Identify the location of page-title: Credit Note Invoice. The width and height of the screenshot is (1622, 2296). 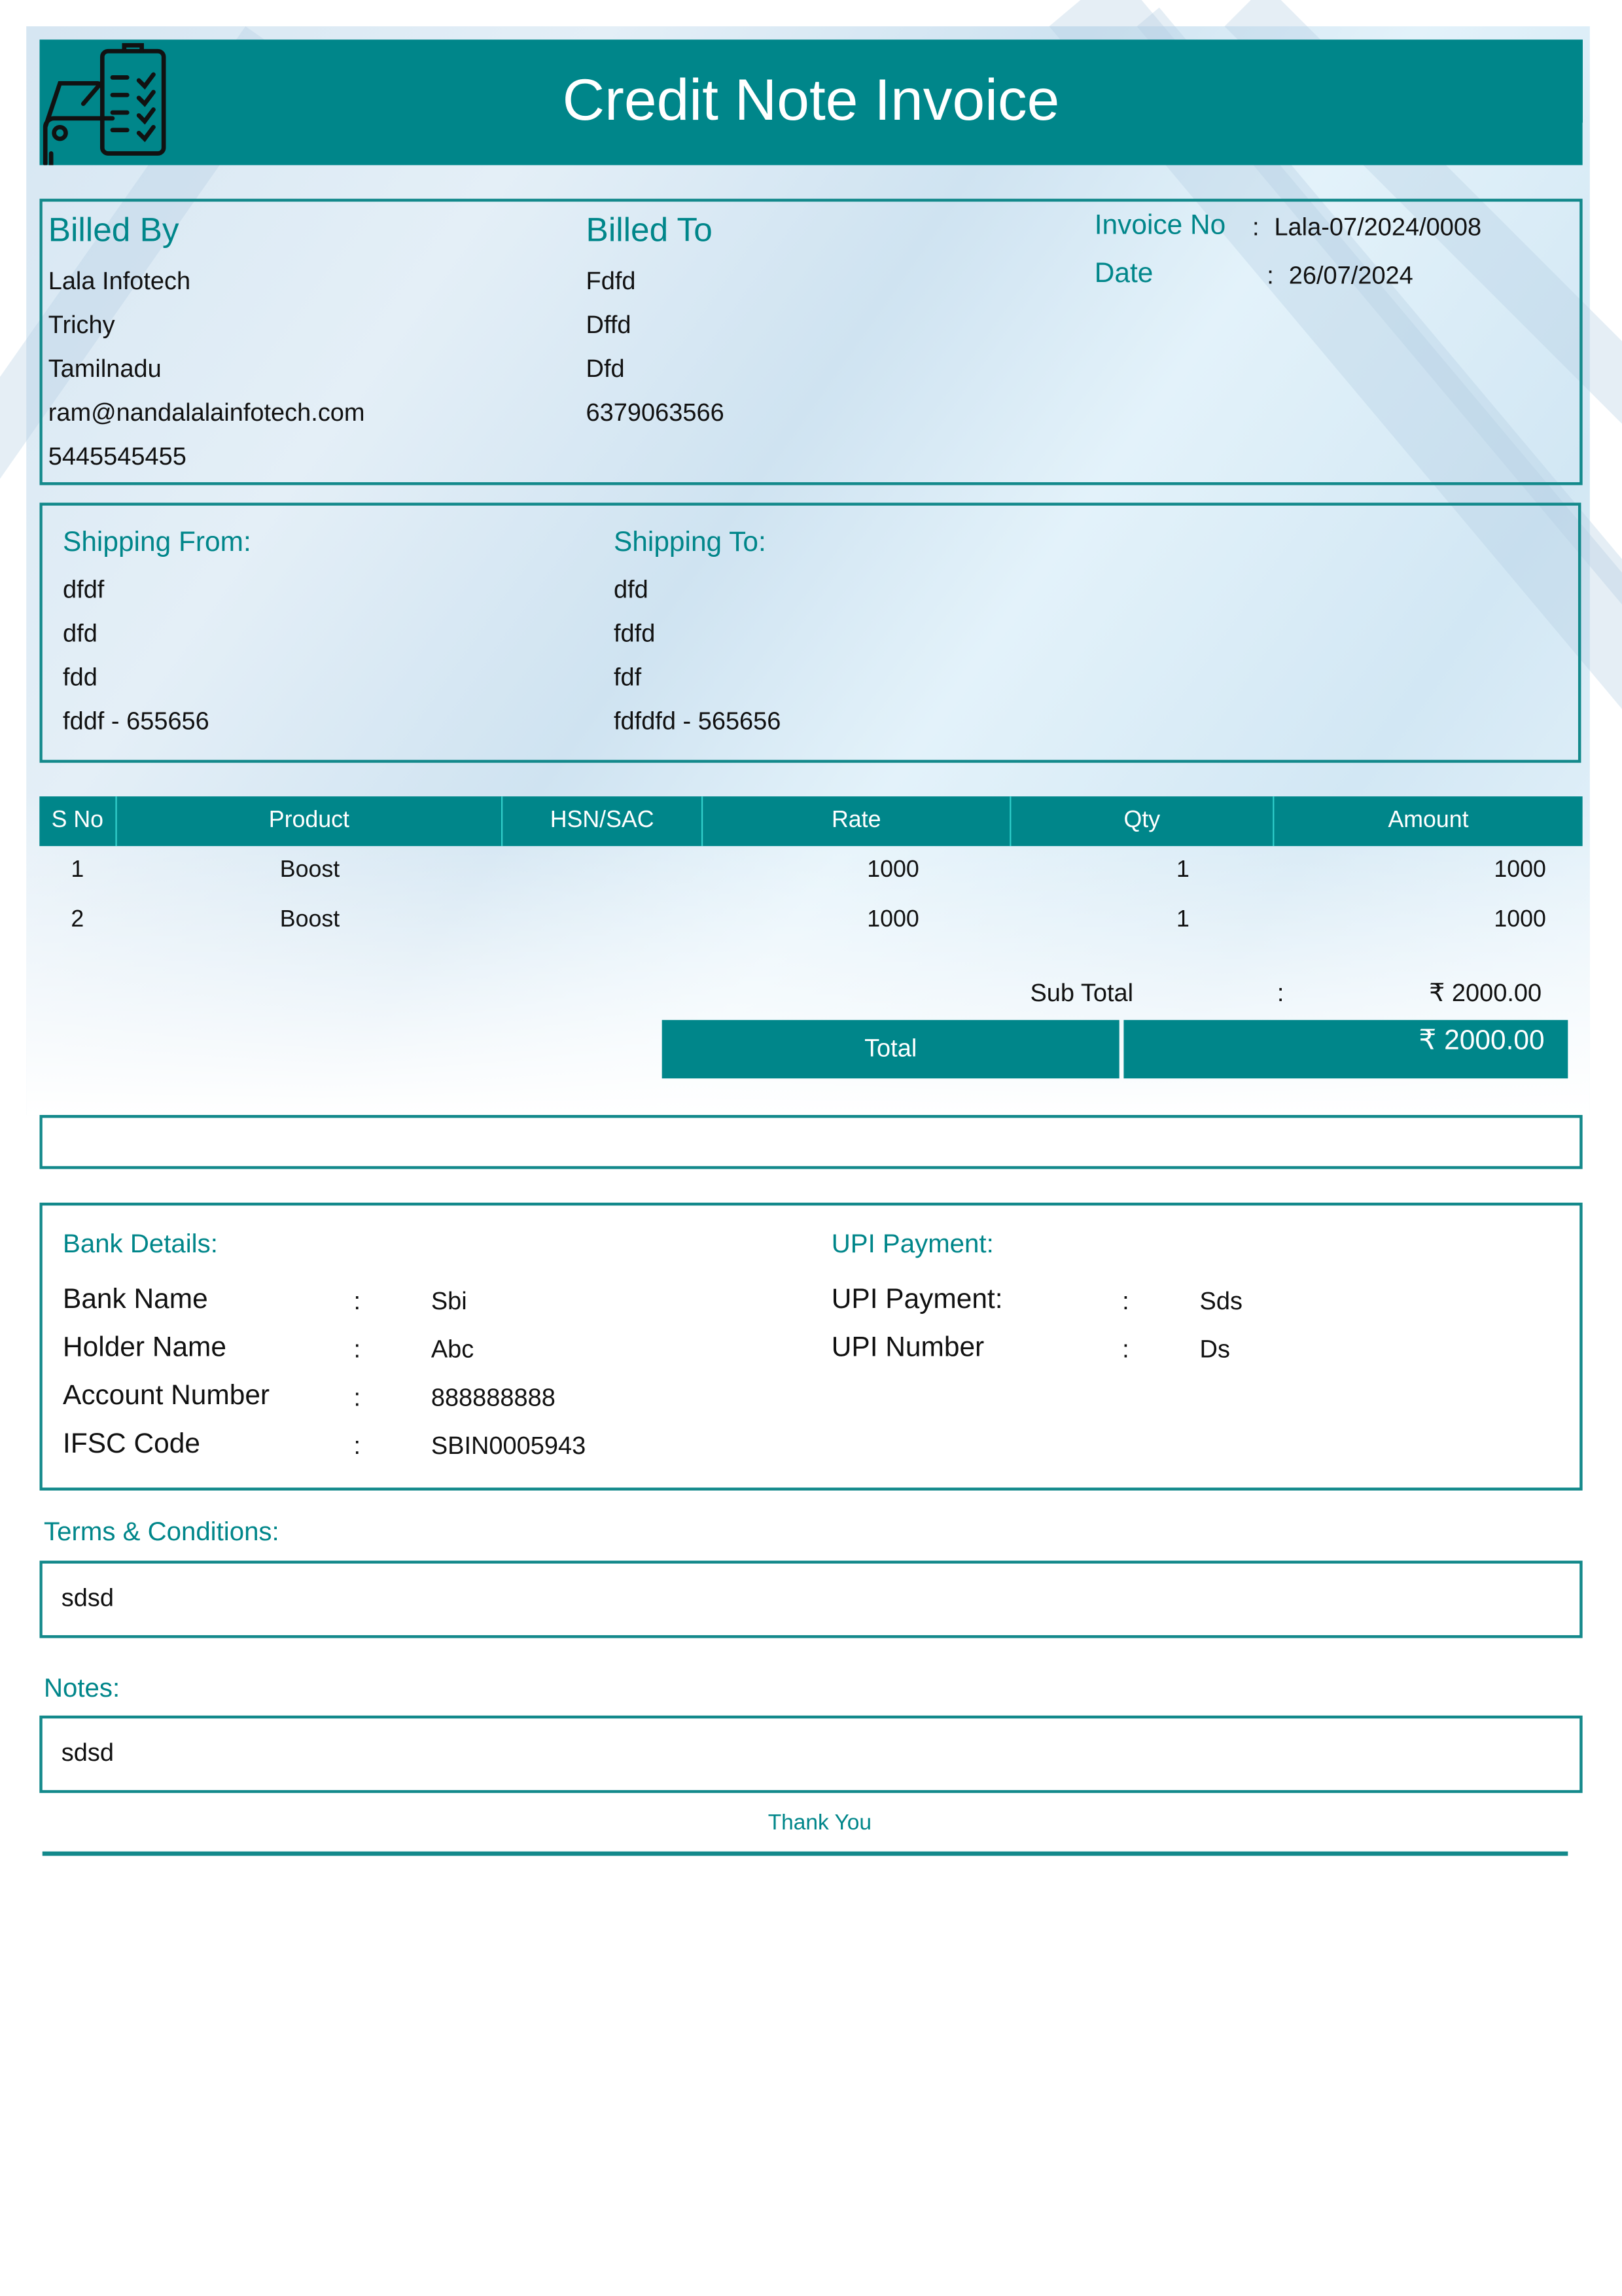
(811, 100).